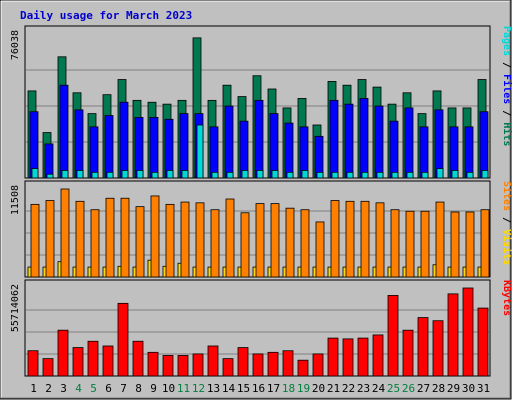 The height and width of the screenshot is (405, 512). I want to click on day-label: 21, so click(333, 388).